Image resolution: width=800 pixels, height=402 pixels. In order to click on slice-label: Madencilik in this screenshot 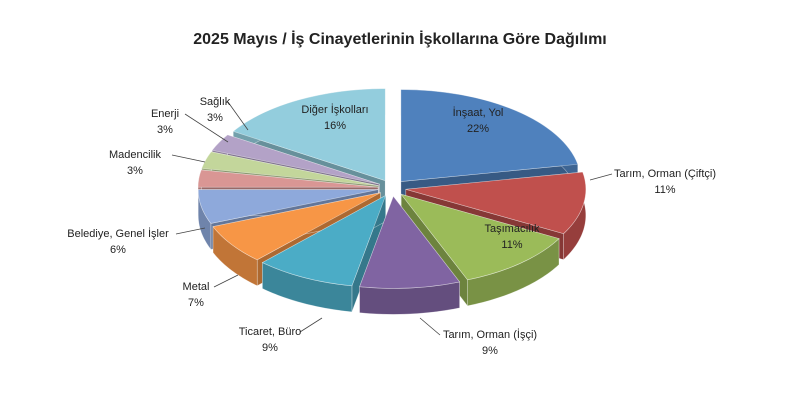, I will do `click(135, 155)`.